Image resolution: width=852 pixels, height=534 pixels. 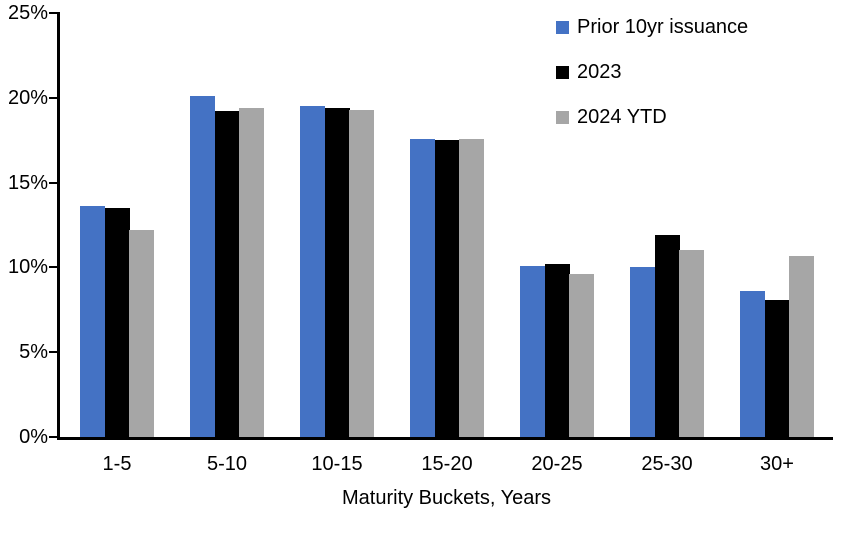 What do you see at coordinates (117, 464) in the screenshot?
I see `x-axis-label-1-5: 1-5` at bounding box center [117, 464].